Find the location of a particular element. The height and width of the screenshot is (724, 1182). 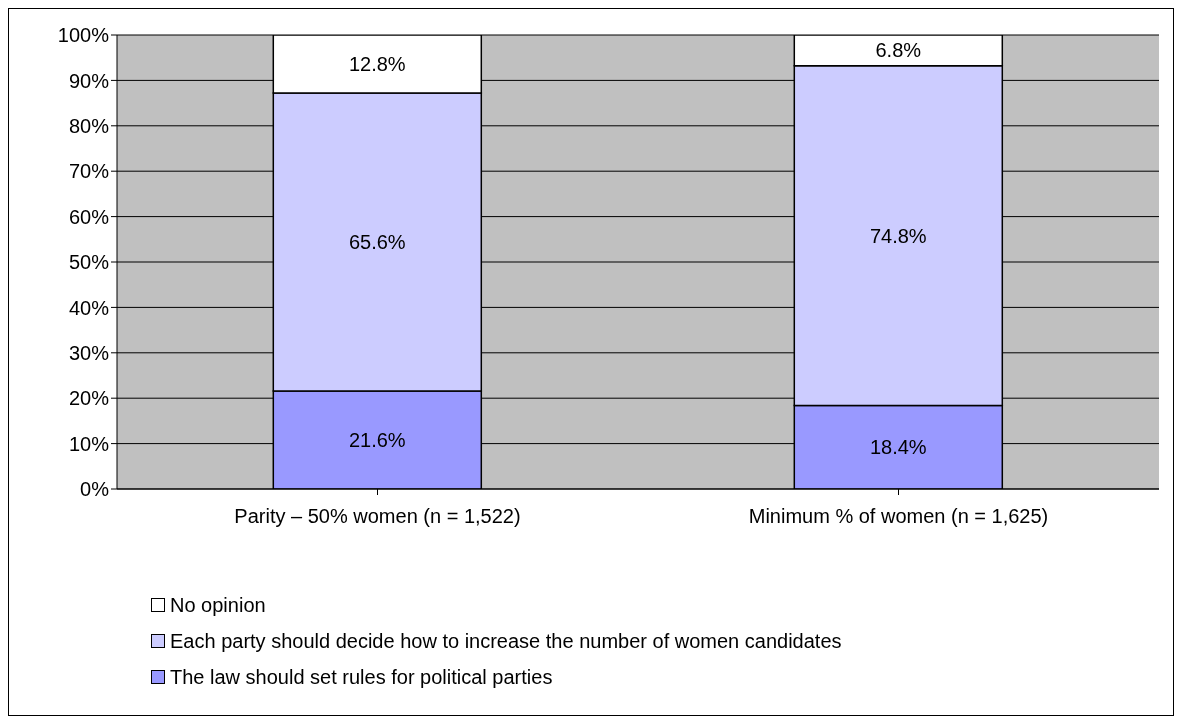

y-tick-label: 20% is located at coordinates (89, 398).